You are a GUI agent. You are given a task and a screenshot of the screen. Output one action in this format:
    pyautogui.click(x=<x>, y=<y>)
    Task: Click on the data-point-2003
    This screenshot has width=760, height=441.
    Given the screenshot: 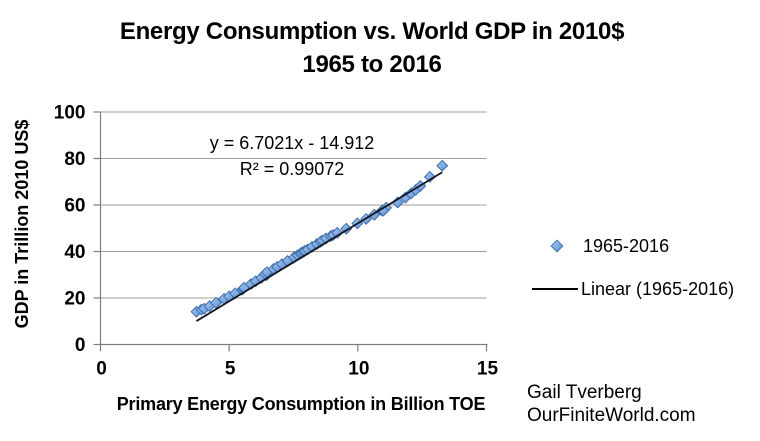 What is the action you would take?
    pyautogui.click(x=346, y=228)
    